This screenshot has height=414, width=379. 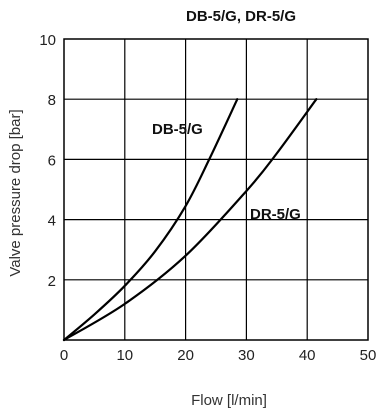 What do you see at coordinates (52, 221) in the screenshot?
I see `y-tick-label: 4` at bounding box center [52, 221].